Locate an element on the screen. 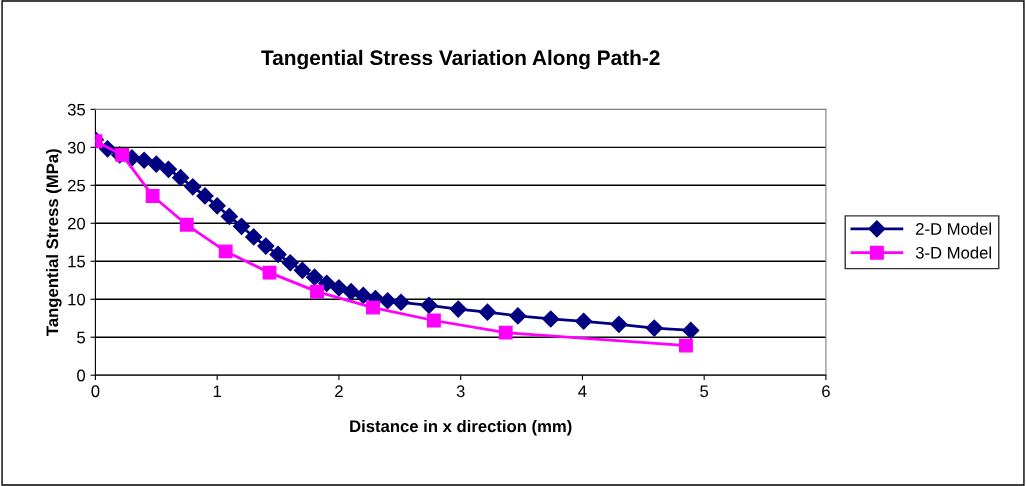  x-axis-title: Distance in x direction (mm) is located at coordinates (461, 427).